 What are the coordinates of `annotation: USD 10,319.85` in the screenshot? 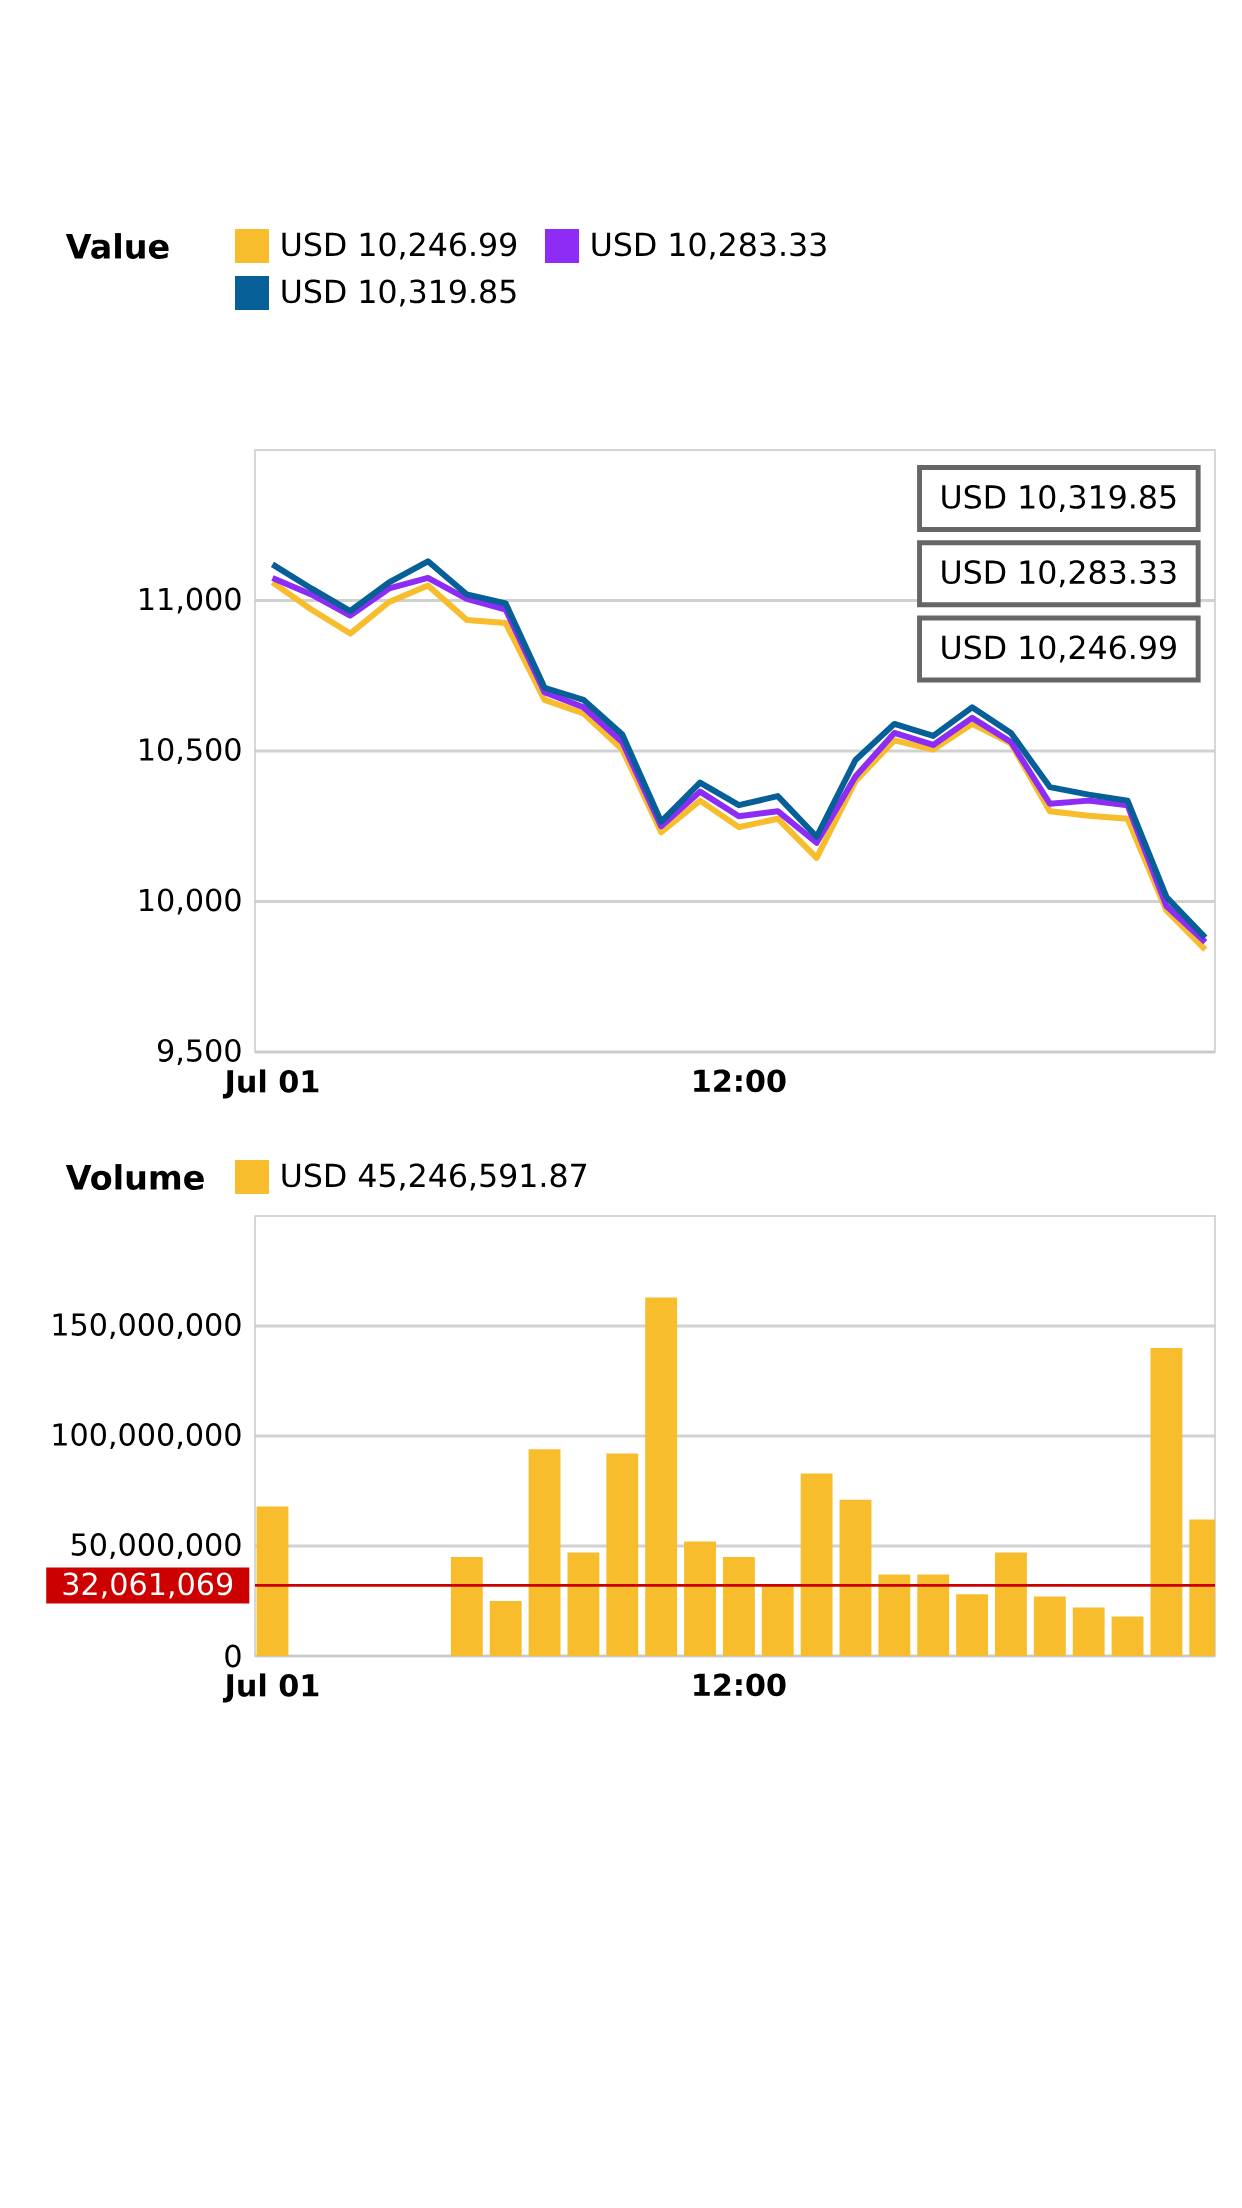 It's located at (1059, 498).